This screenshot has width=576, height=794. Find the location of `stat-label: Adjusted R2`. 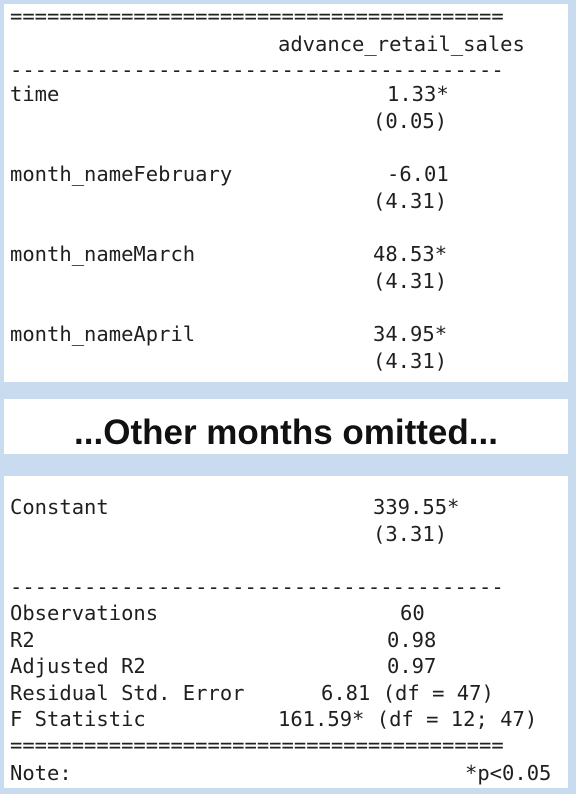

stat-label: Adjusted R2 is located at coordinates (78, 666).